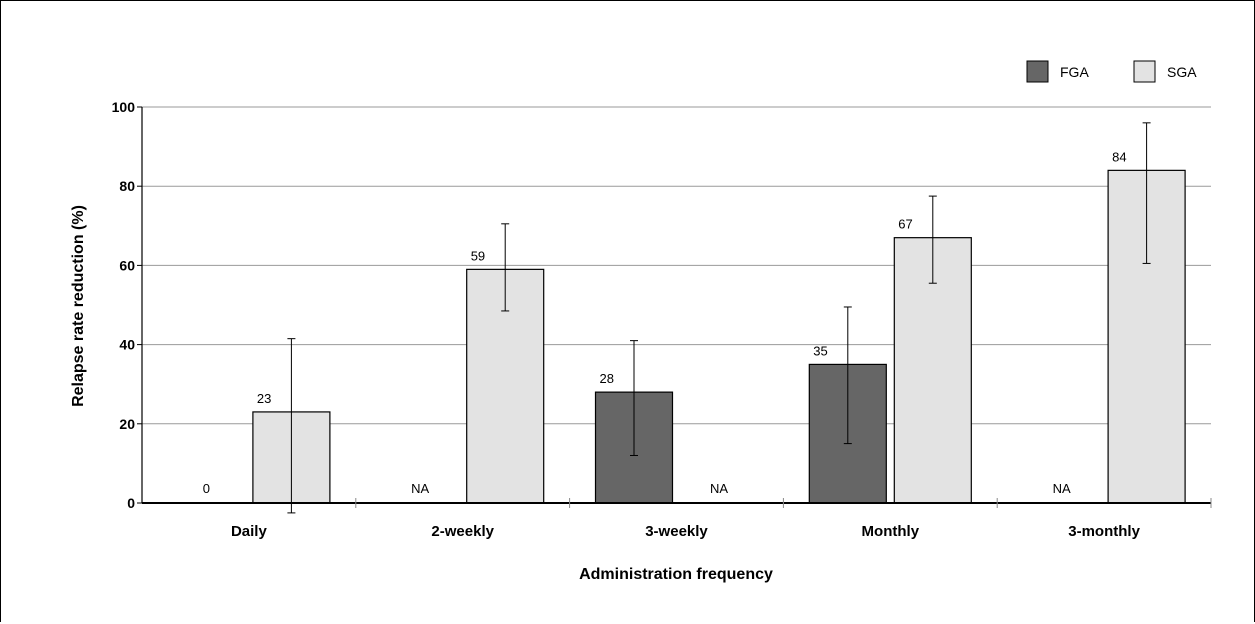  Describe the element at coordinates (891, 531) in the screenshot. I see `x-category-label: Monthly` at that location.